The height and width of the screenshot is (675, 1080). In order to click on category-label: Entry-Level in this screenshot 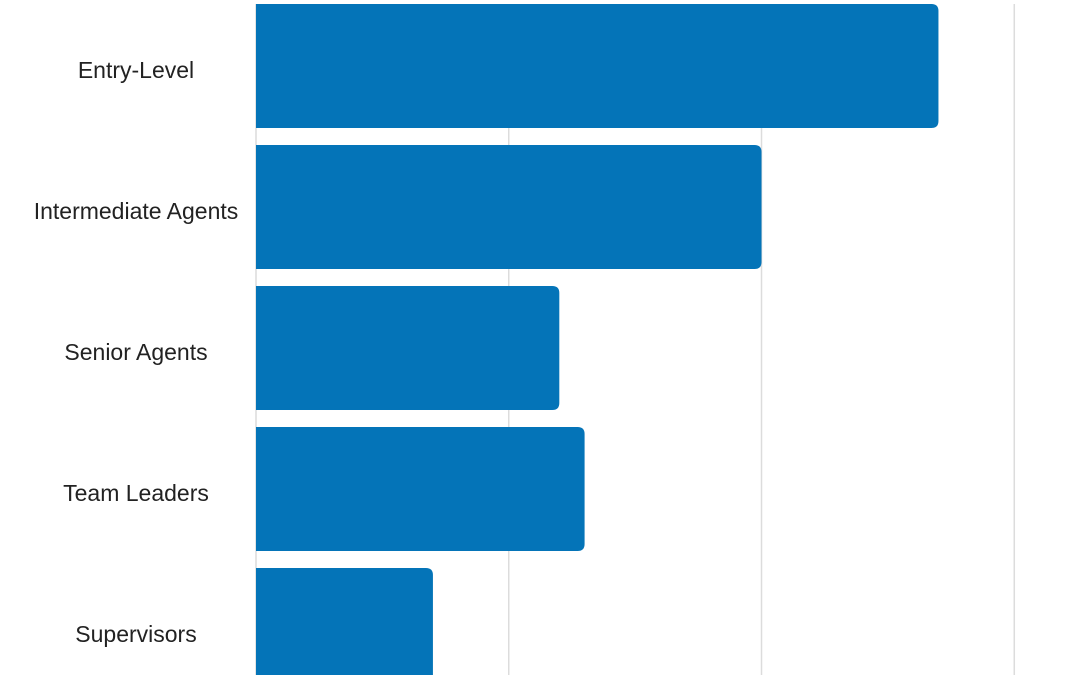, I will do `click(136, 70)`.